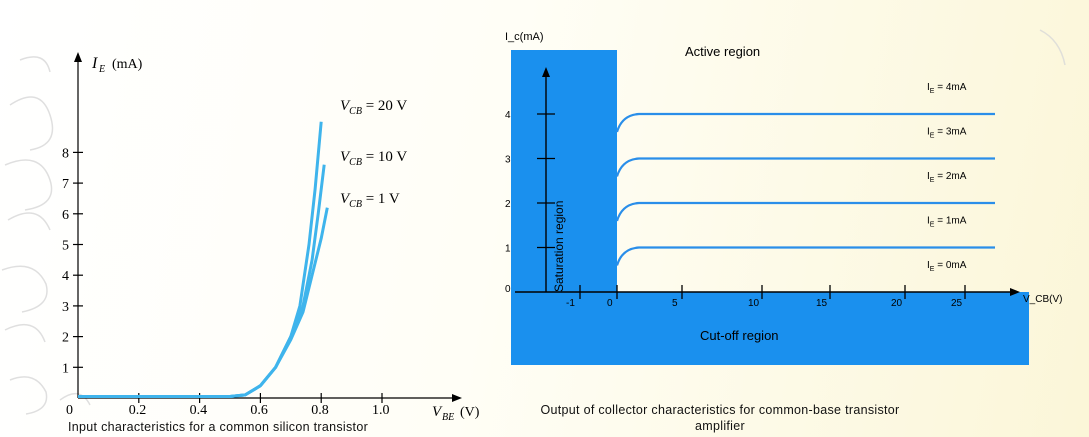 The image size is (1089, 437). What do you see at coordinates (947, 222) in the screenshot?
I see `right-series-label: IE = 1mA` at bounding box center [947, 222].